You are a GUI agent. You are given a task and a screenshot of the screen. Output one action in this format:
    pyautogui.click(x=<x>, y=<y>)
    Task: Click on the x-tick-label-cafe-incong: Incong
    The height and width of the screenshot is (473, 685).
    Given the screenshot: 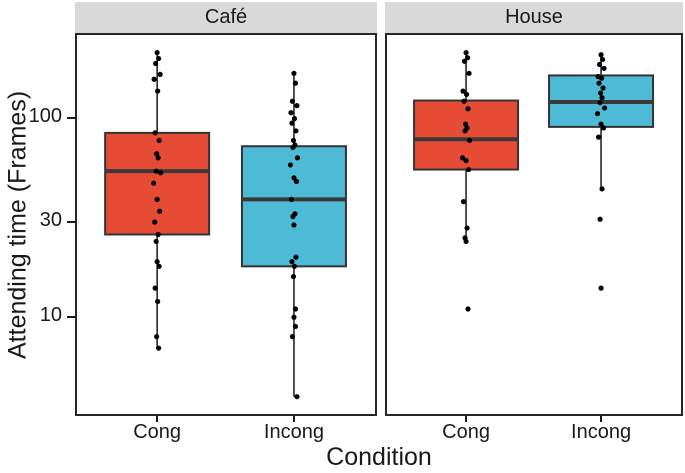 What is the action you would take?
    pyautogui.click(x=293, y=432)
    